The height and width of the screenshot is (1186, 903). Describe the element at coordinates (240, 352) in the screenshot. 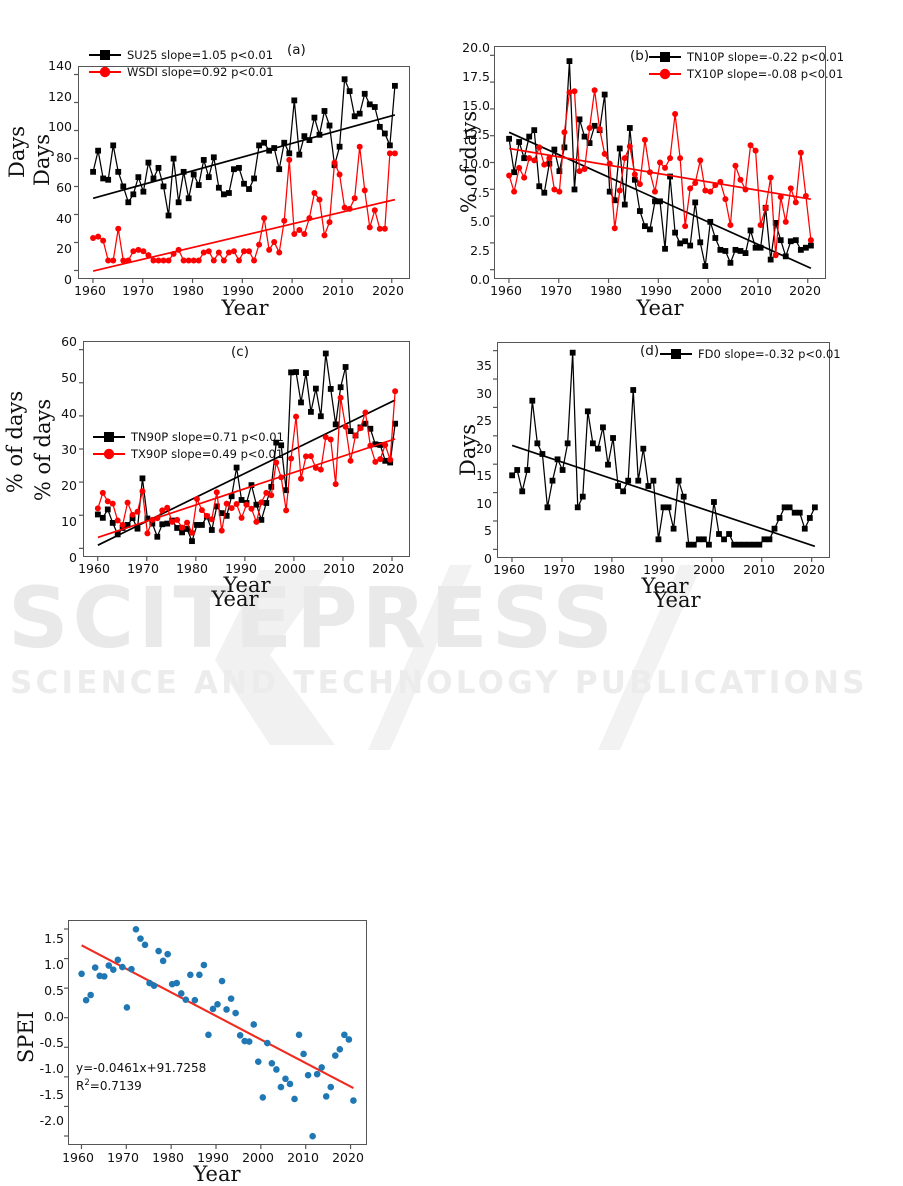

I see `panel-c-tag: (c)` at that location.